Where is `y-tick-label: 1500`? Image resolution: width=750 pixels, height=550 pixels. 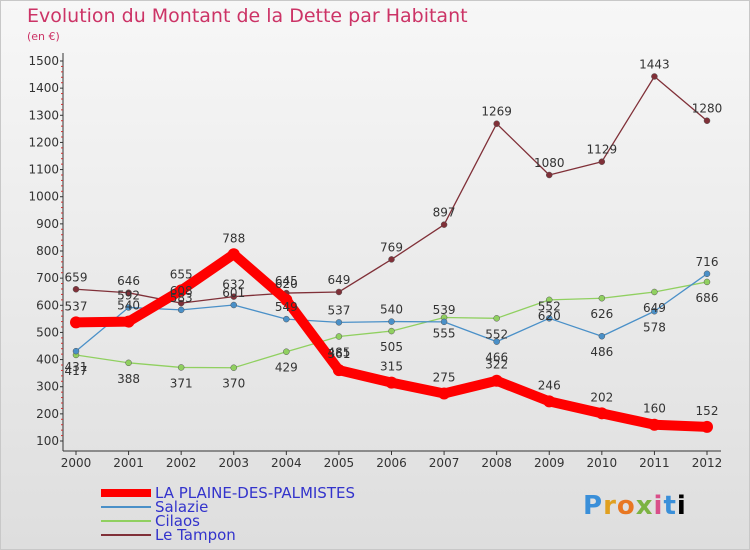
y-tick-label: 1500 is located at coordinates (43, 61).